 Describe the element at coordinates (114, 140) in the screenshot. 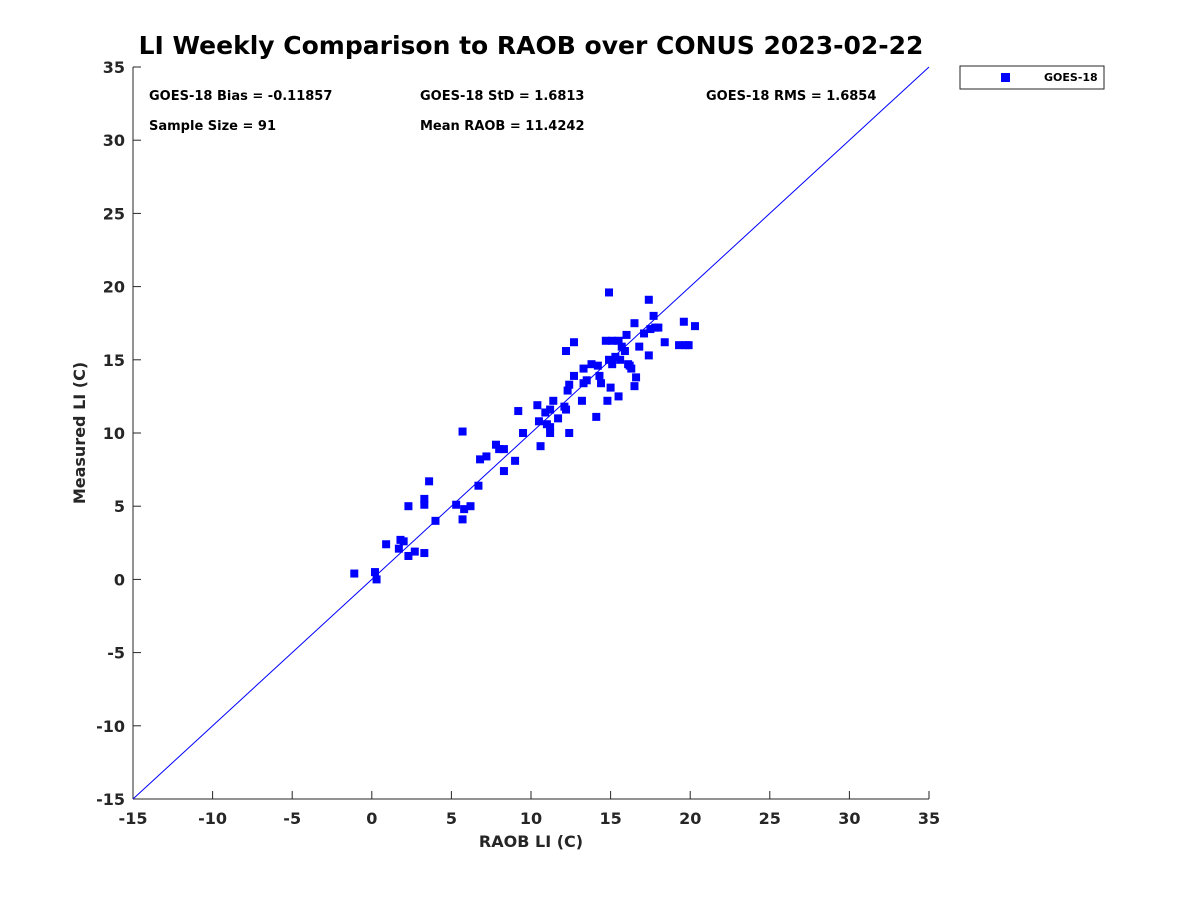

I see `y-tick-label: 30` at that location.